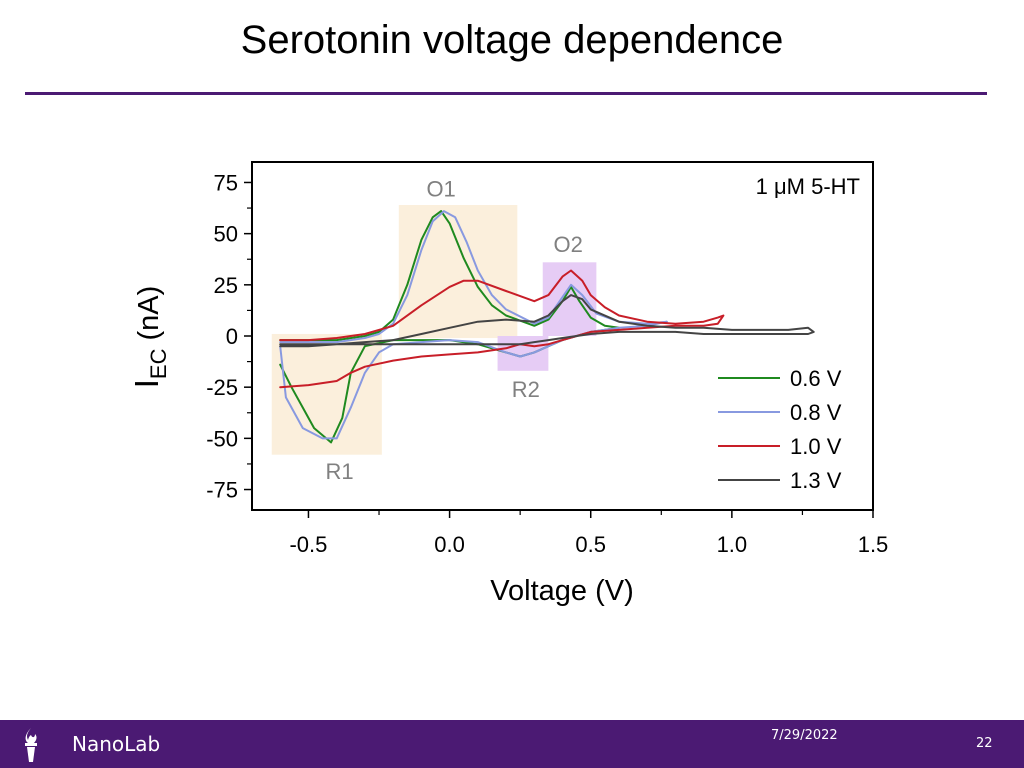 Image resolution: width=1024 pixels, height=768 pixels. Describe the element at coordinates (506, 93) in the screenshot. I see `title-divider` at that location.